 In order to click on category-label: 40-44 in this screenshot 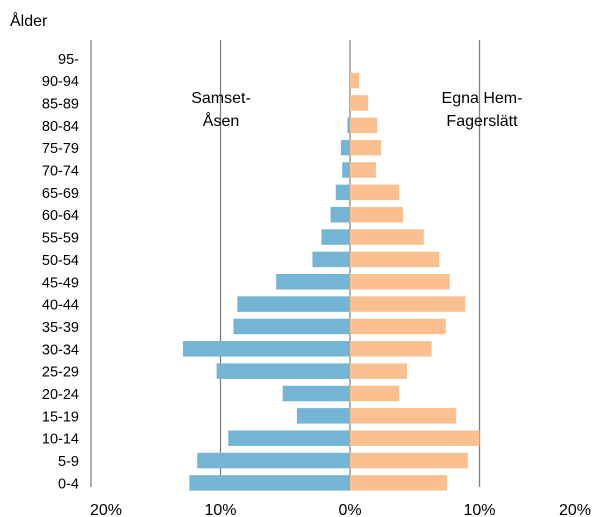, I will do `click(60, 306)`.